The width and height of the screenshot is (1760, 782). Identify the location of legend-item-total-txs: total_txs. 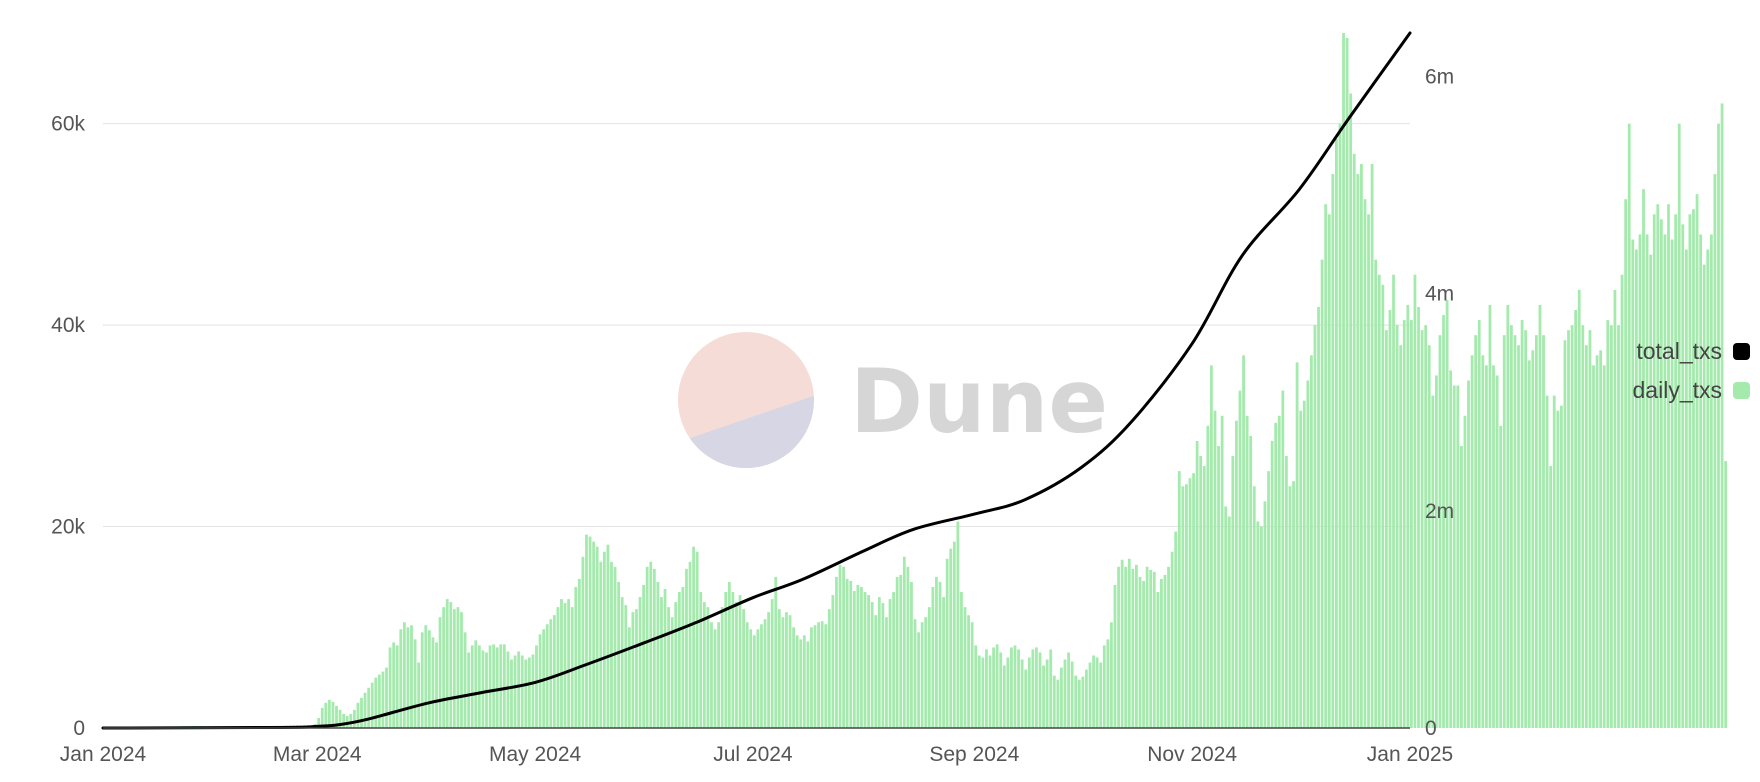
(1693, 351).